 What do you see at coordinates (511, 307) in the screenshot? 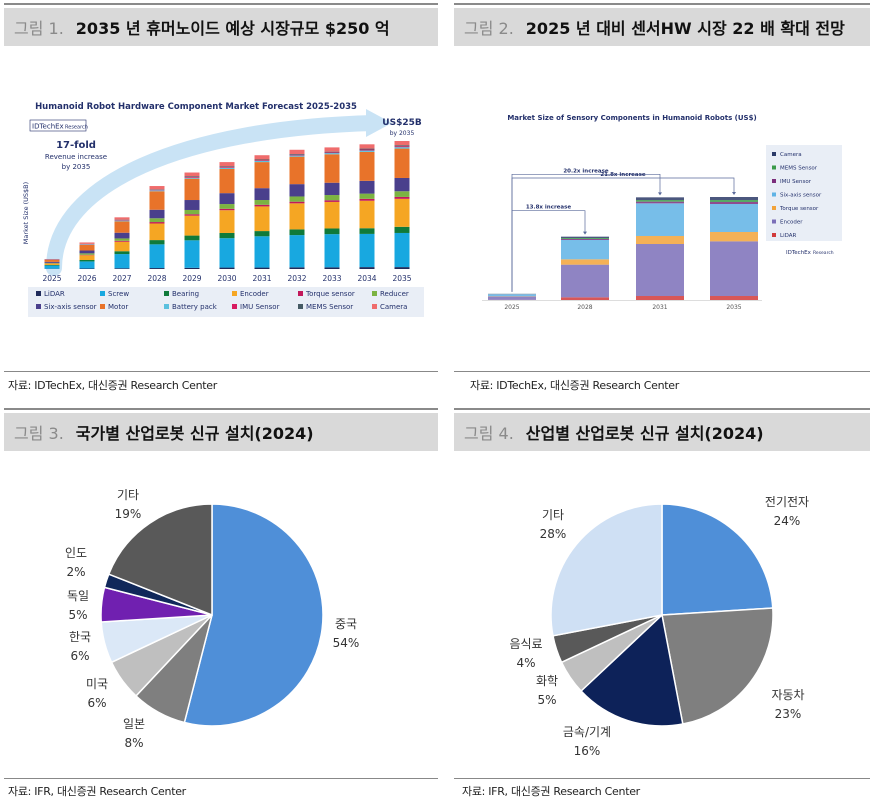
I see `x-tick-label: 2025` at bounding box center [511, 307].